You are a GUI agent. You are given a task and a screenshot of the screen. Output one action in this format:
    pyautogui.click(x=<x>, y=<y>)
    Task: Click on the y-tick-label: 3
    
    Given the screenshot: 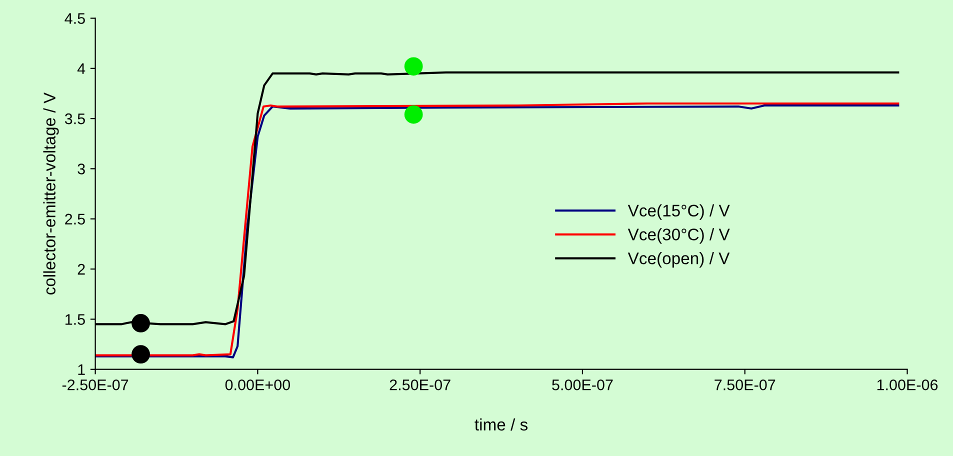 What is the action you would take?
    pyautogui.click(x=81, y=169)
    